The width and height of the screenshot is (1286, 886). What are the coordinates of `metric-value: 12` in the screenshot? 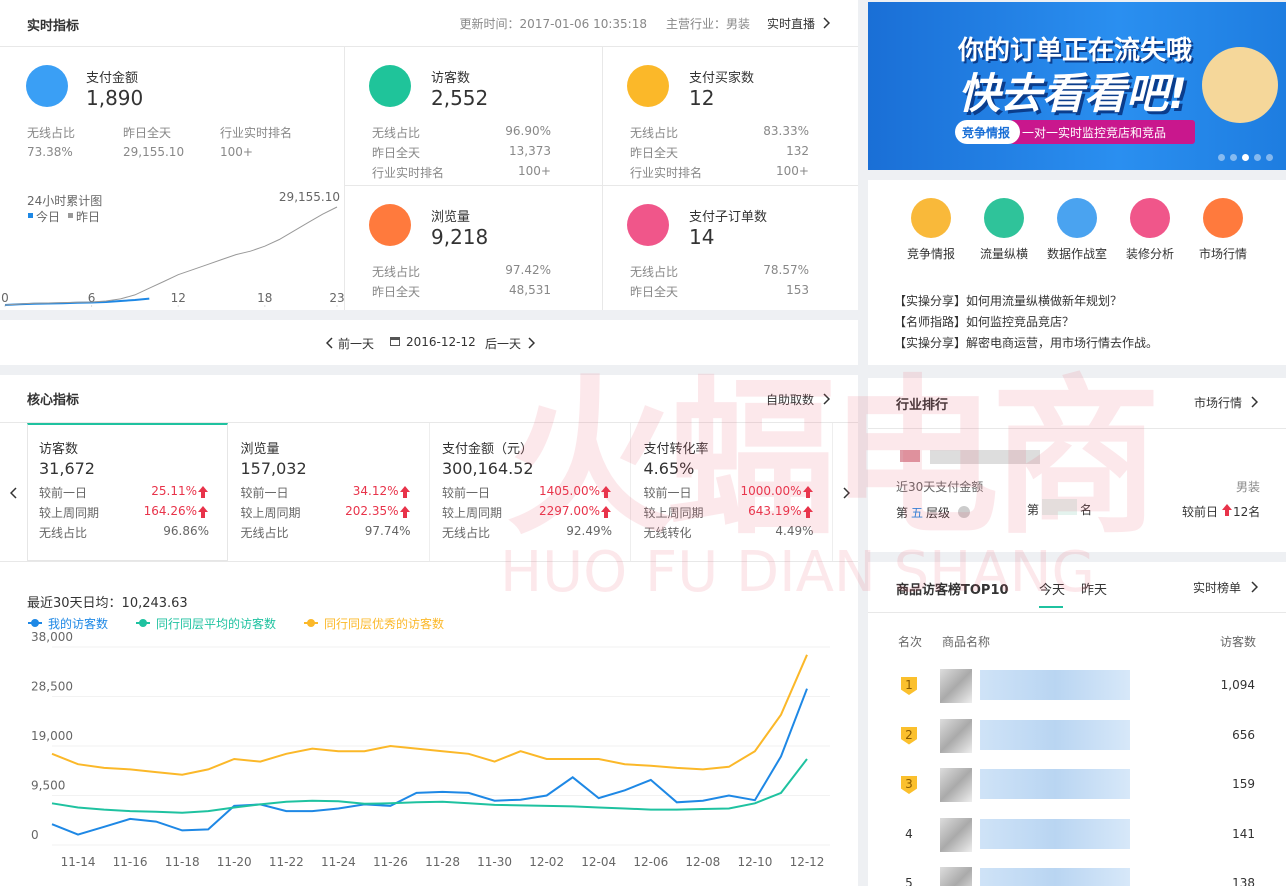 It's located at (702, 98).